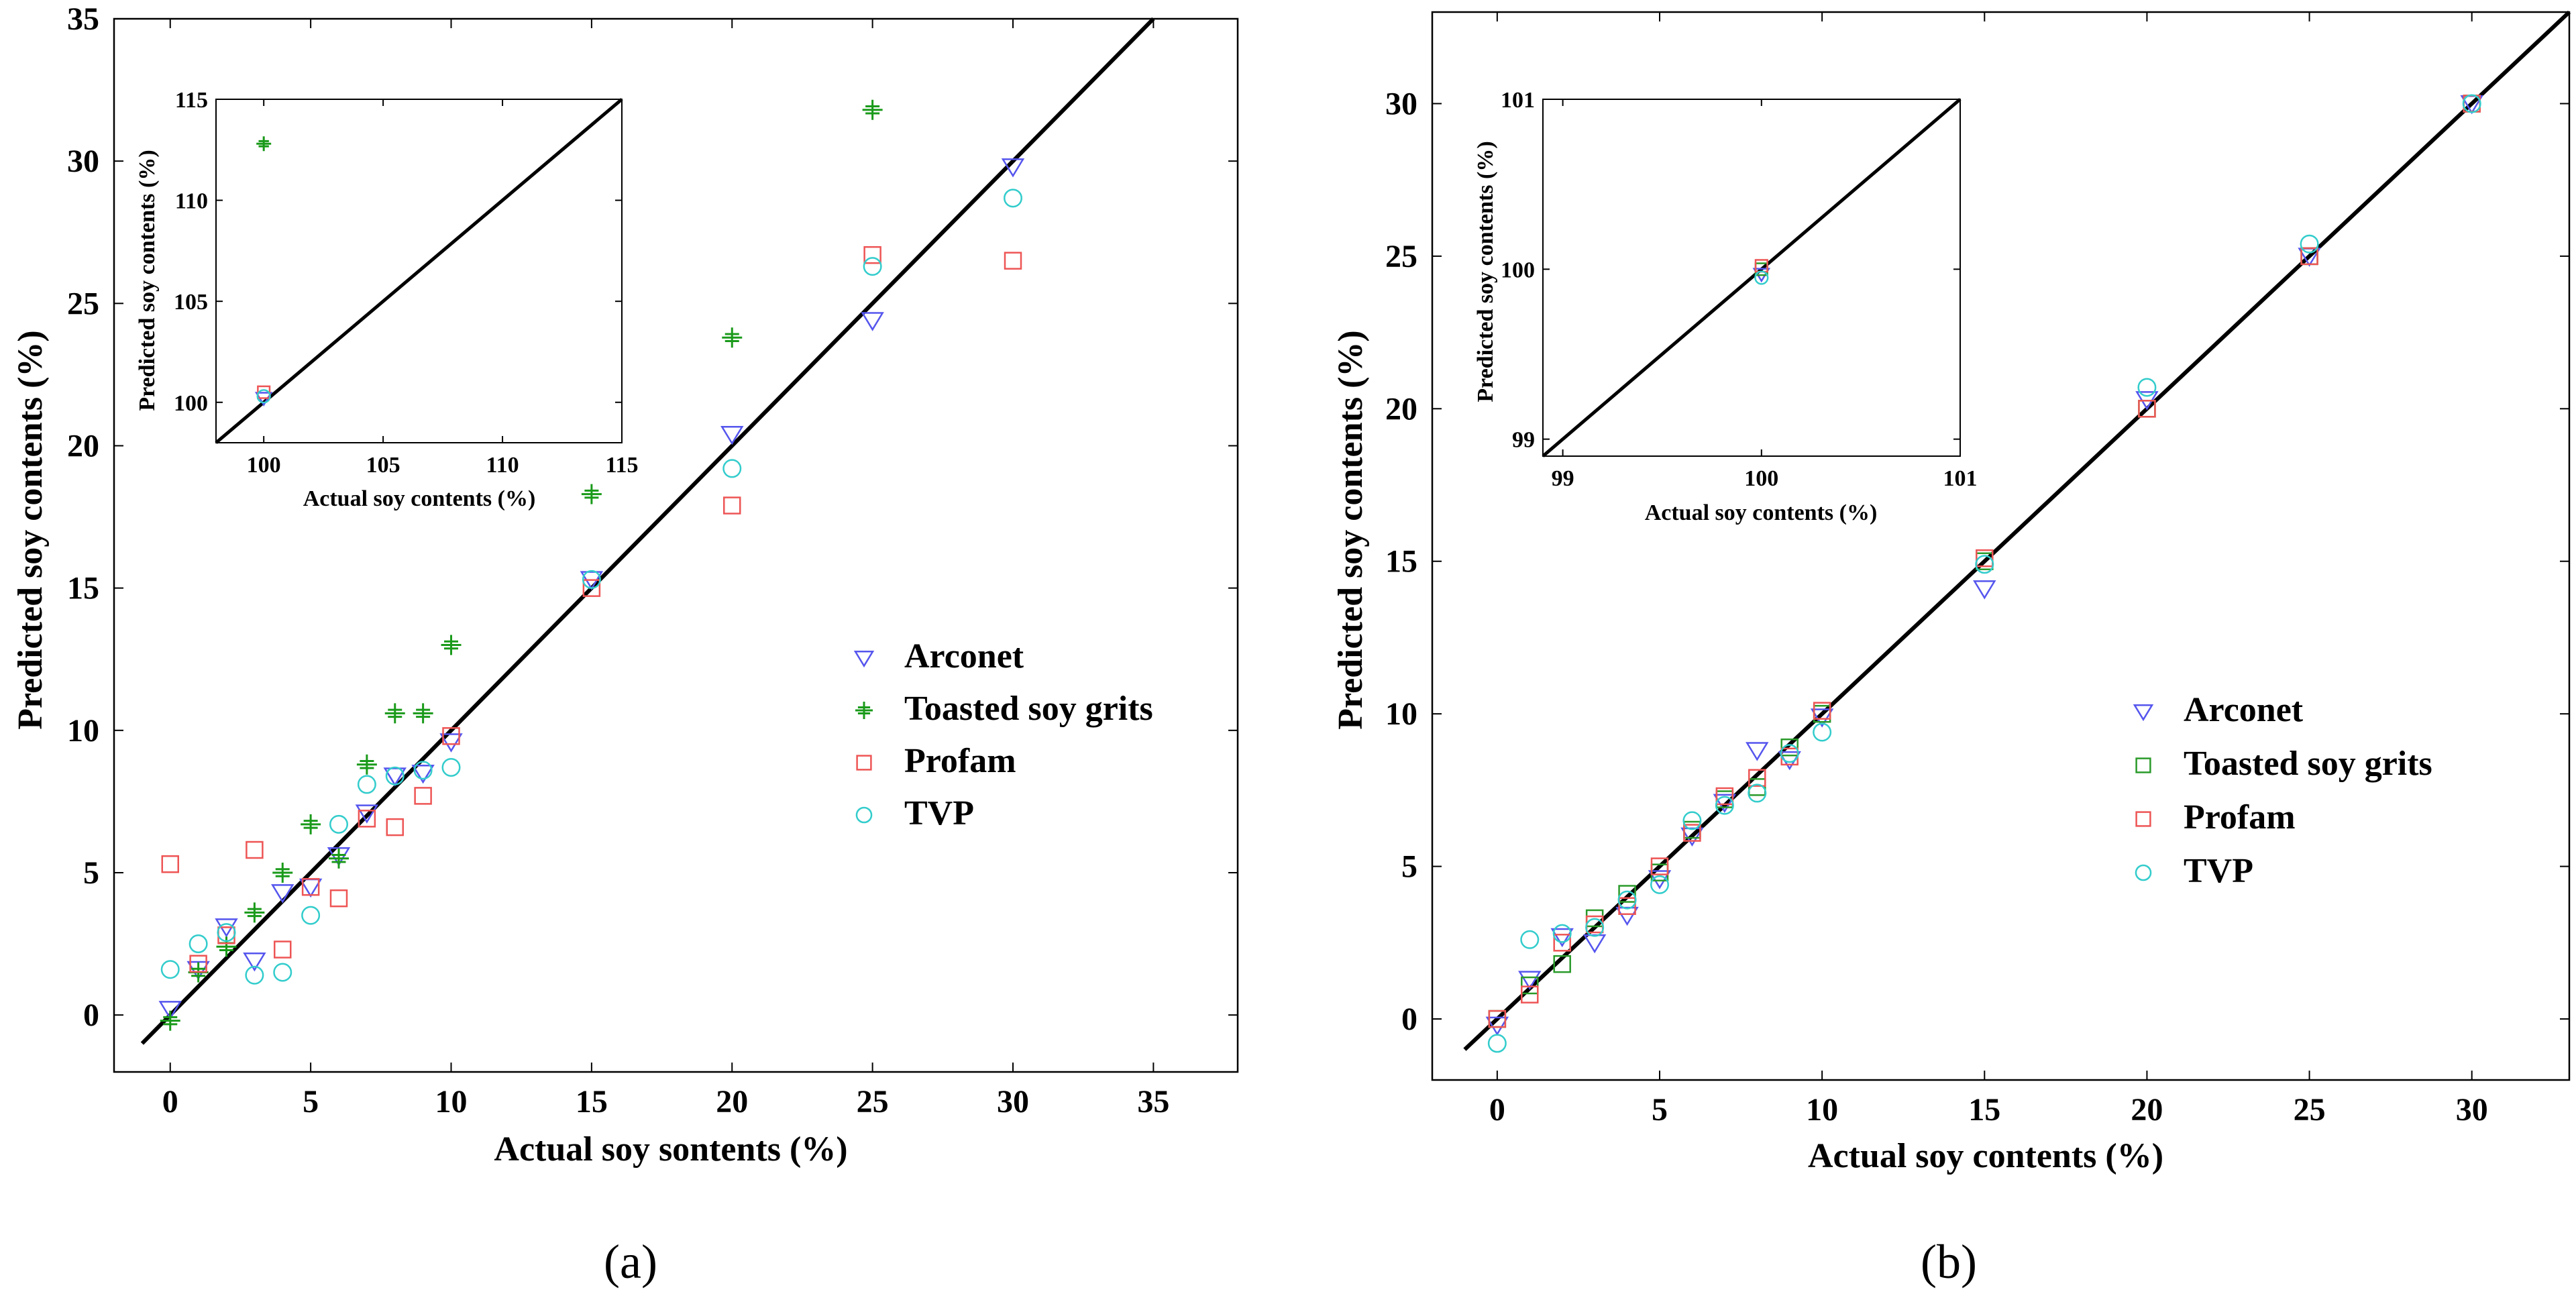  I want to click on panel-b-x-tick-label: 30, so click(2472, 1110).